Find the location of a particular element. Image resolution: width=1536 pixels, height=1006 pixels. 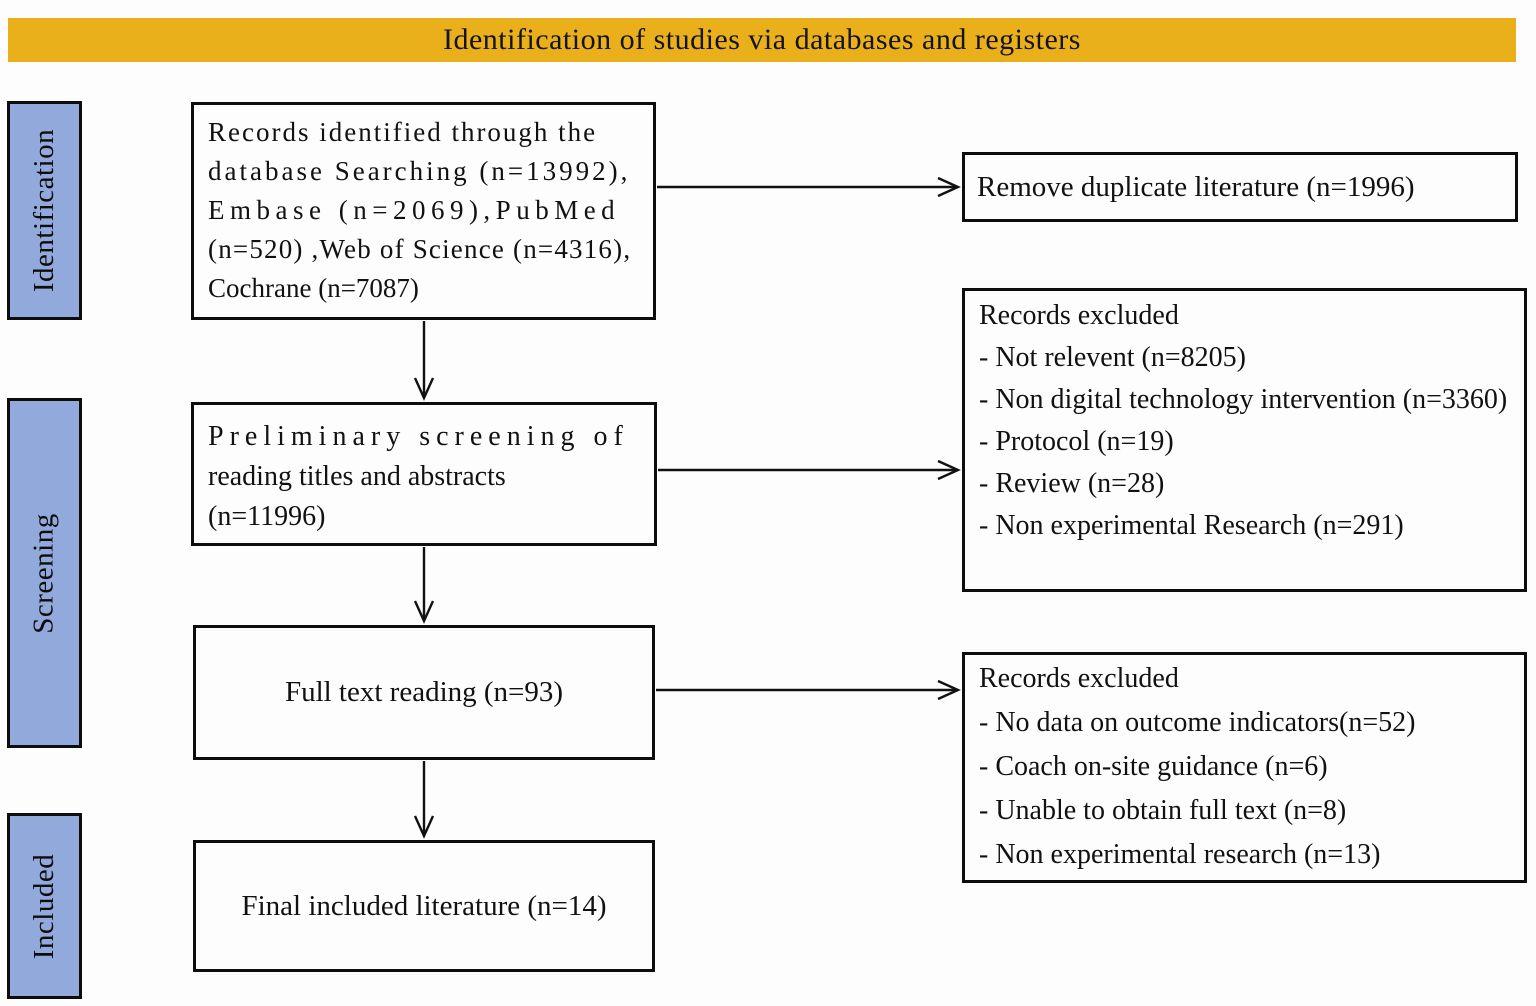

stage-label-screening: Screening is located at coordinates (44, 573).